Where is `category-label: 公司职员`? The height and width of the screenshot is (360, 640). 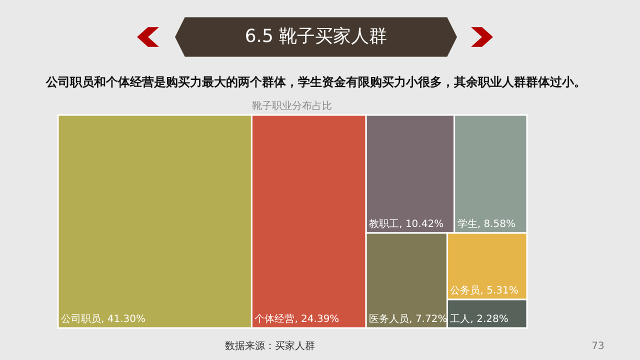
category-label: 公司职员 is located at coordinates (81, 319).